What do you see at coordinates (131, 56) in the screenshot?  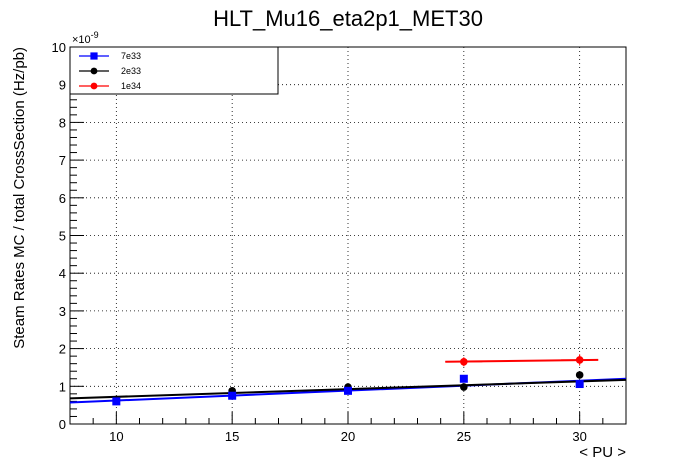 I see `legend-label: 7e33` at bounding box center [131, 56].